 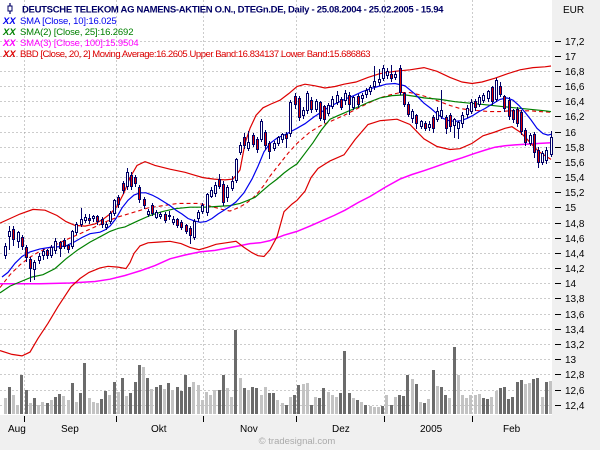 What do you see at coordinates (571, 360) in the screenshot?
I see `svg-text: 13` at bounding box center [571, 360].